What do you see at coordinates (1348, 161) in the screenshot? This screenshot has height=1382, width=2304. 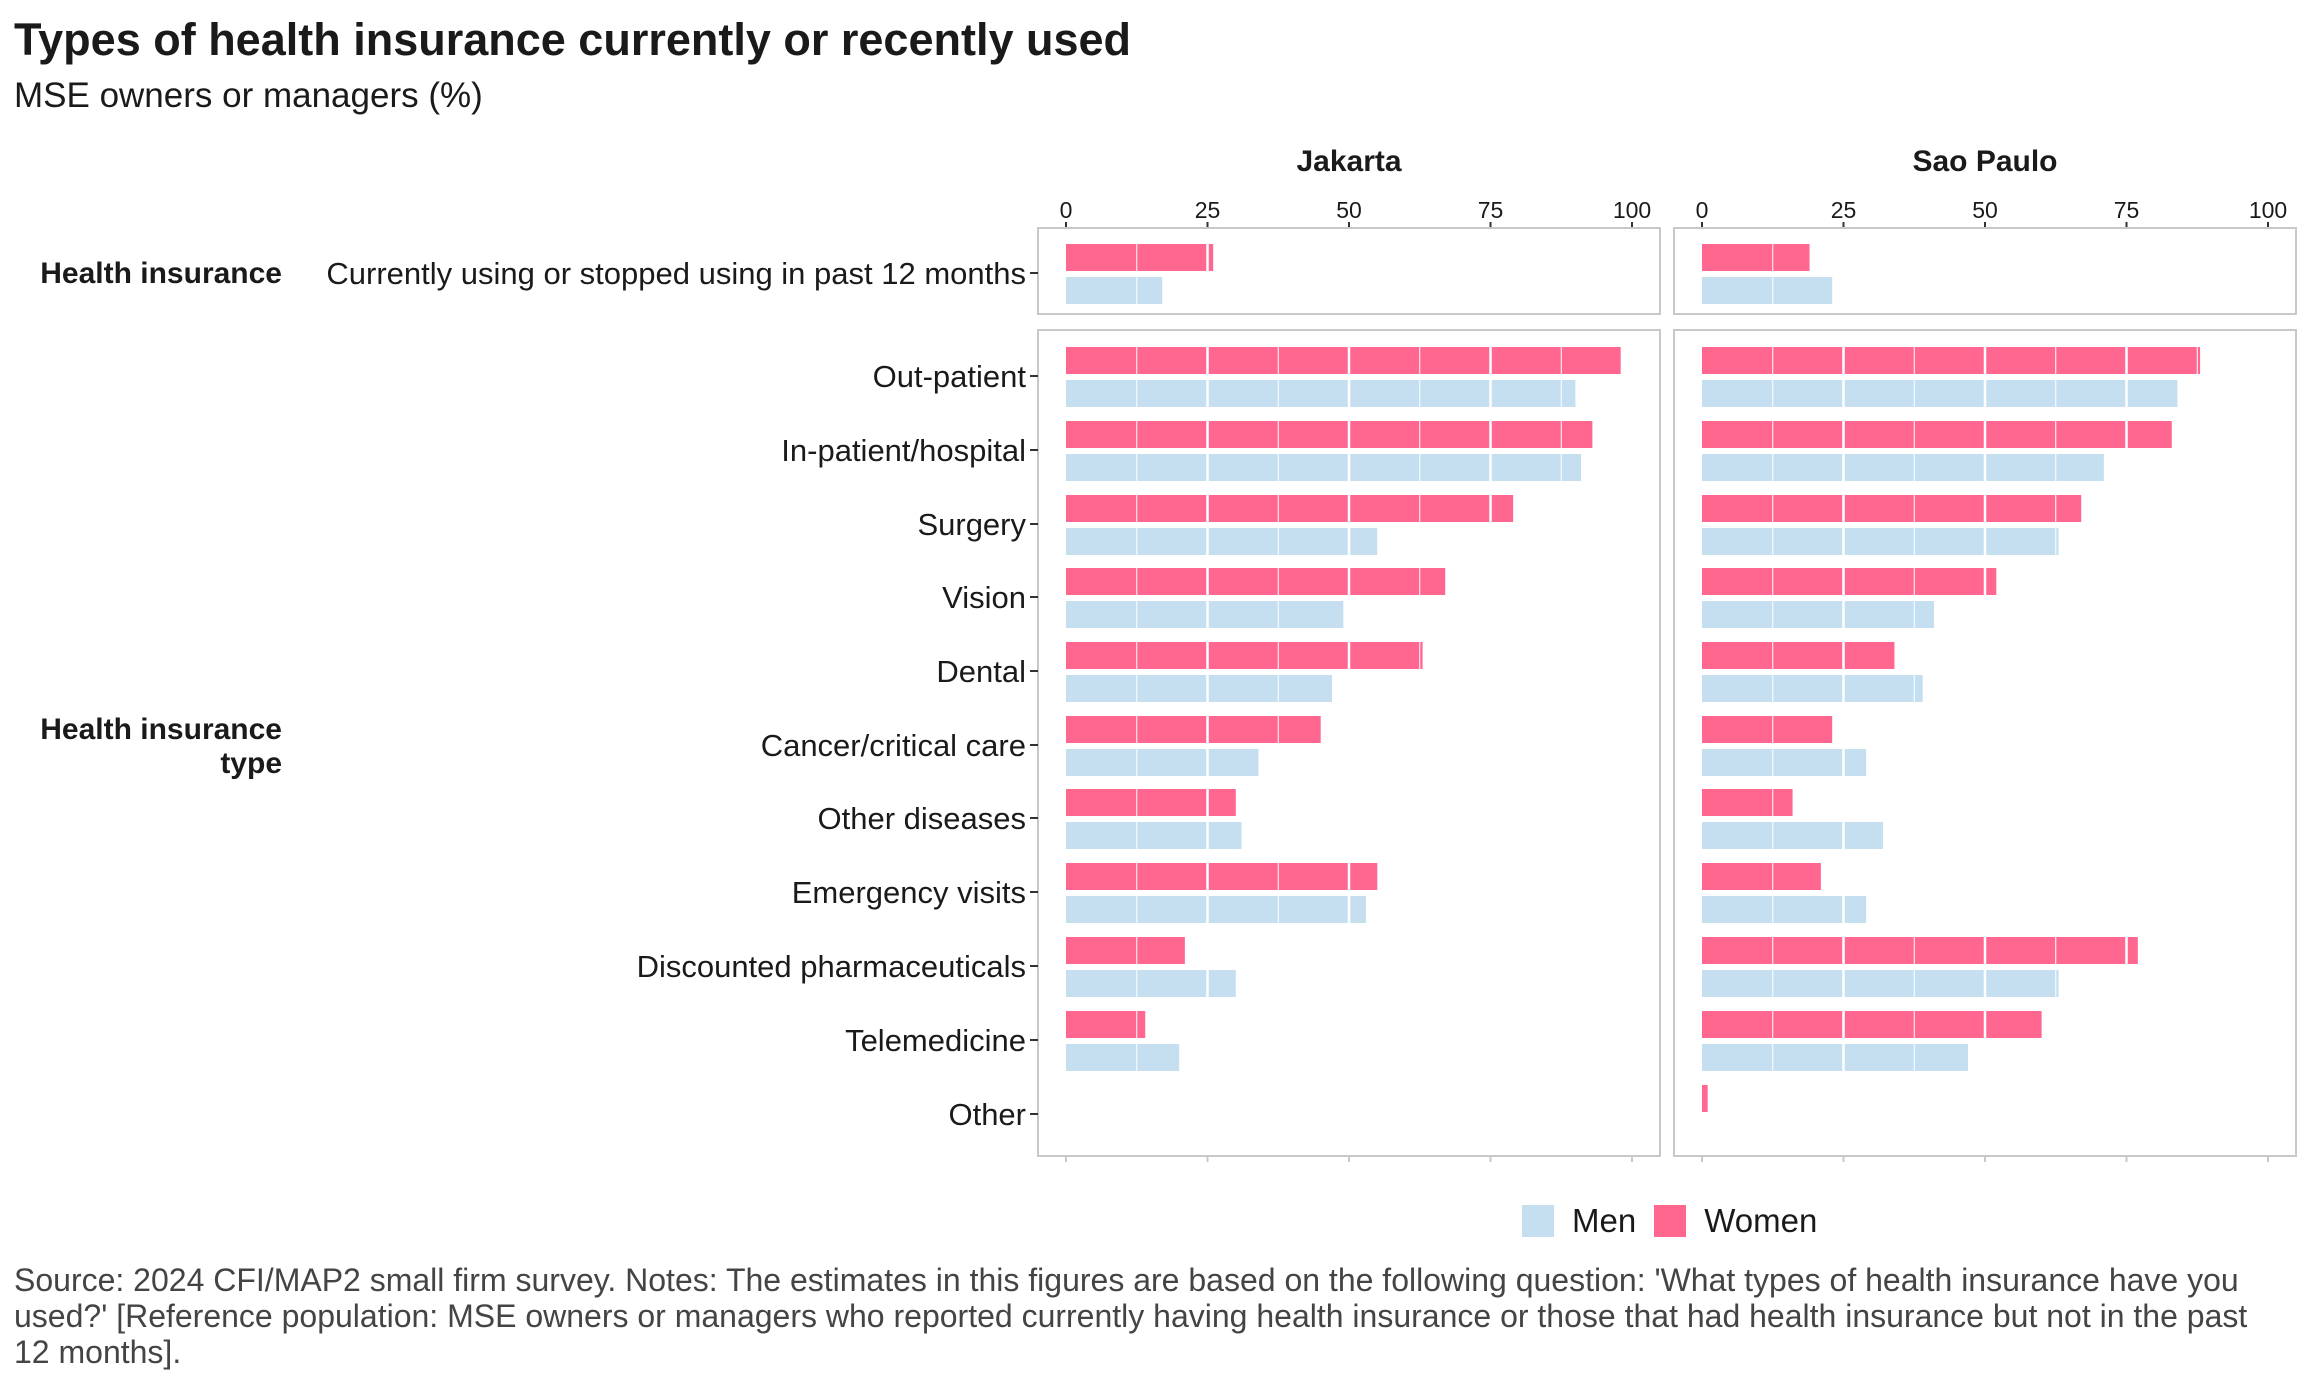 I see `panel-label-0: Jakarta` at bounding box center [1348, 161].